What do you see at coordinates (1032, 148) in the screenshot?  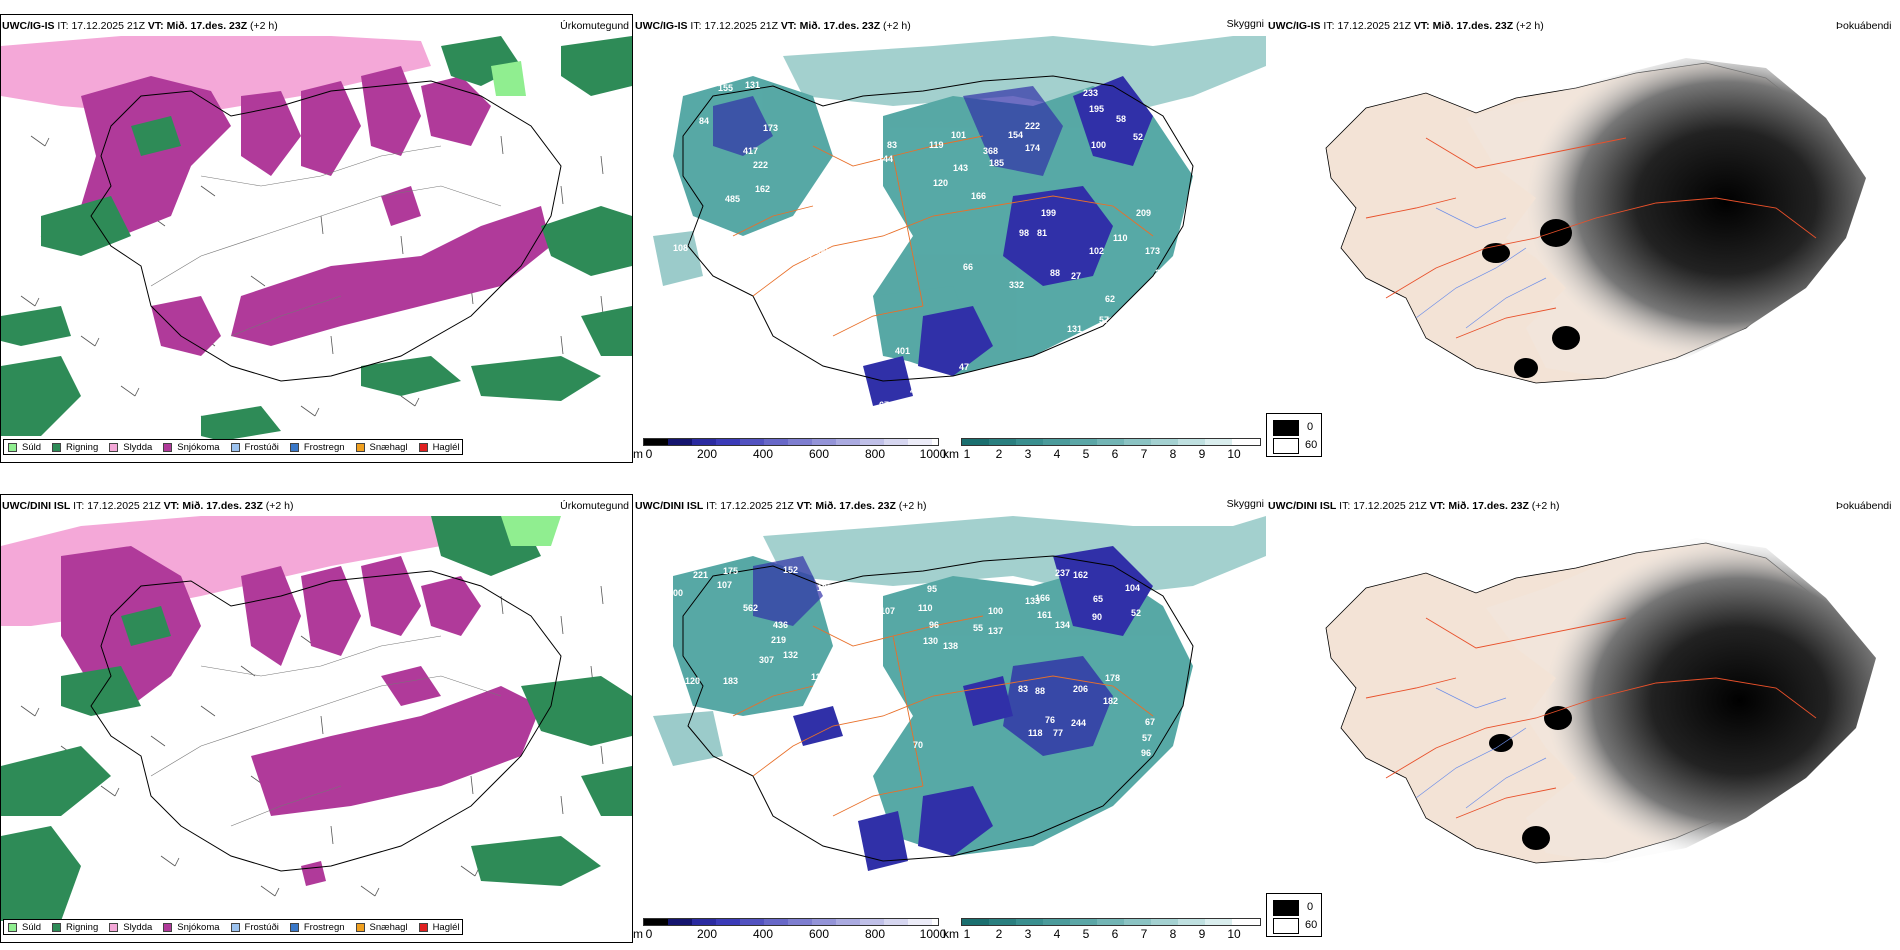 I see `vis-label: 174` at bounding box center [1032, 148].